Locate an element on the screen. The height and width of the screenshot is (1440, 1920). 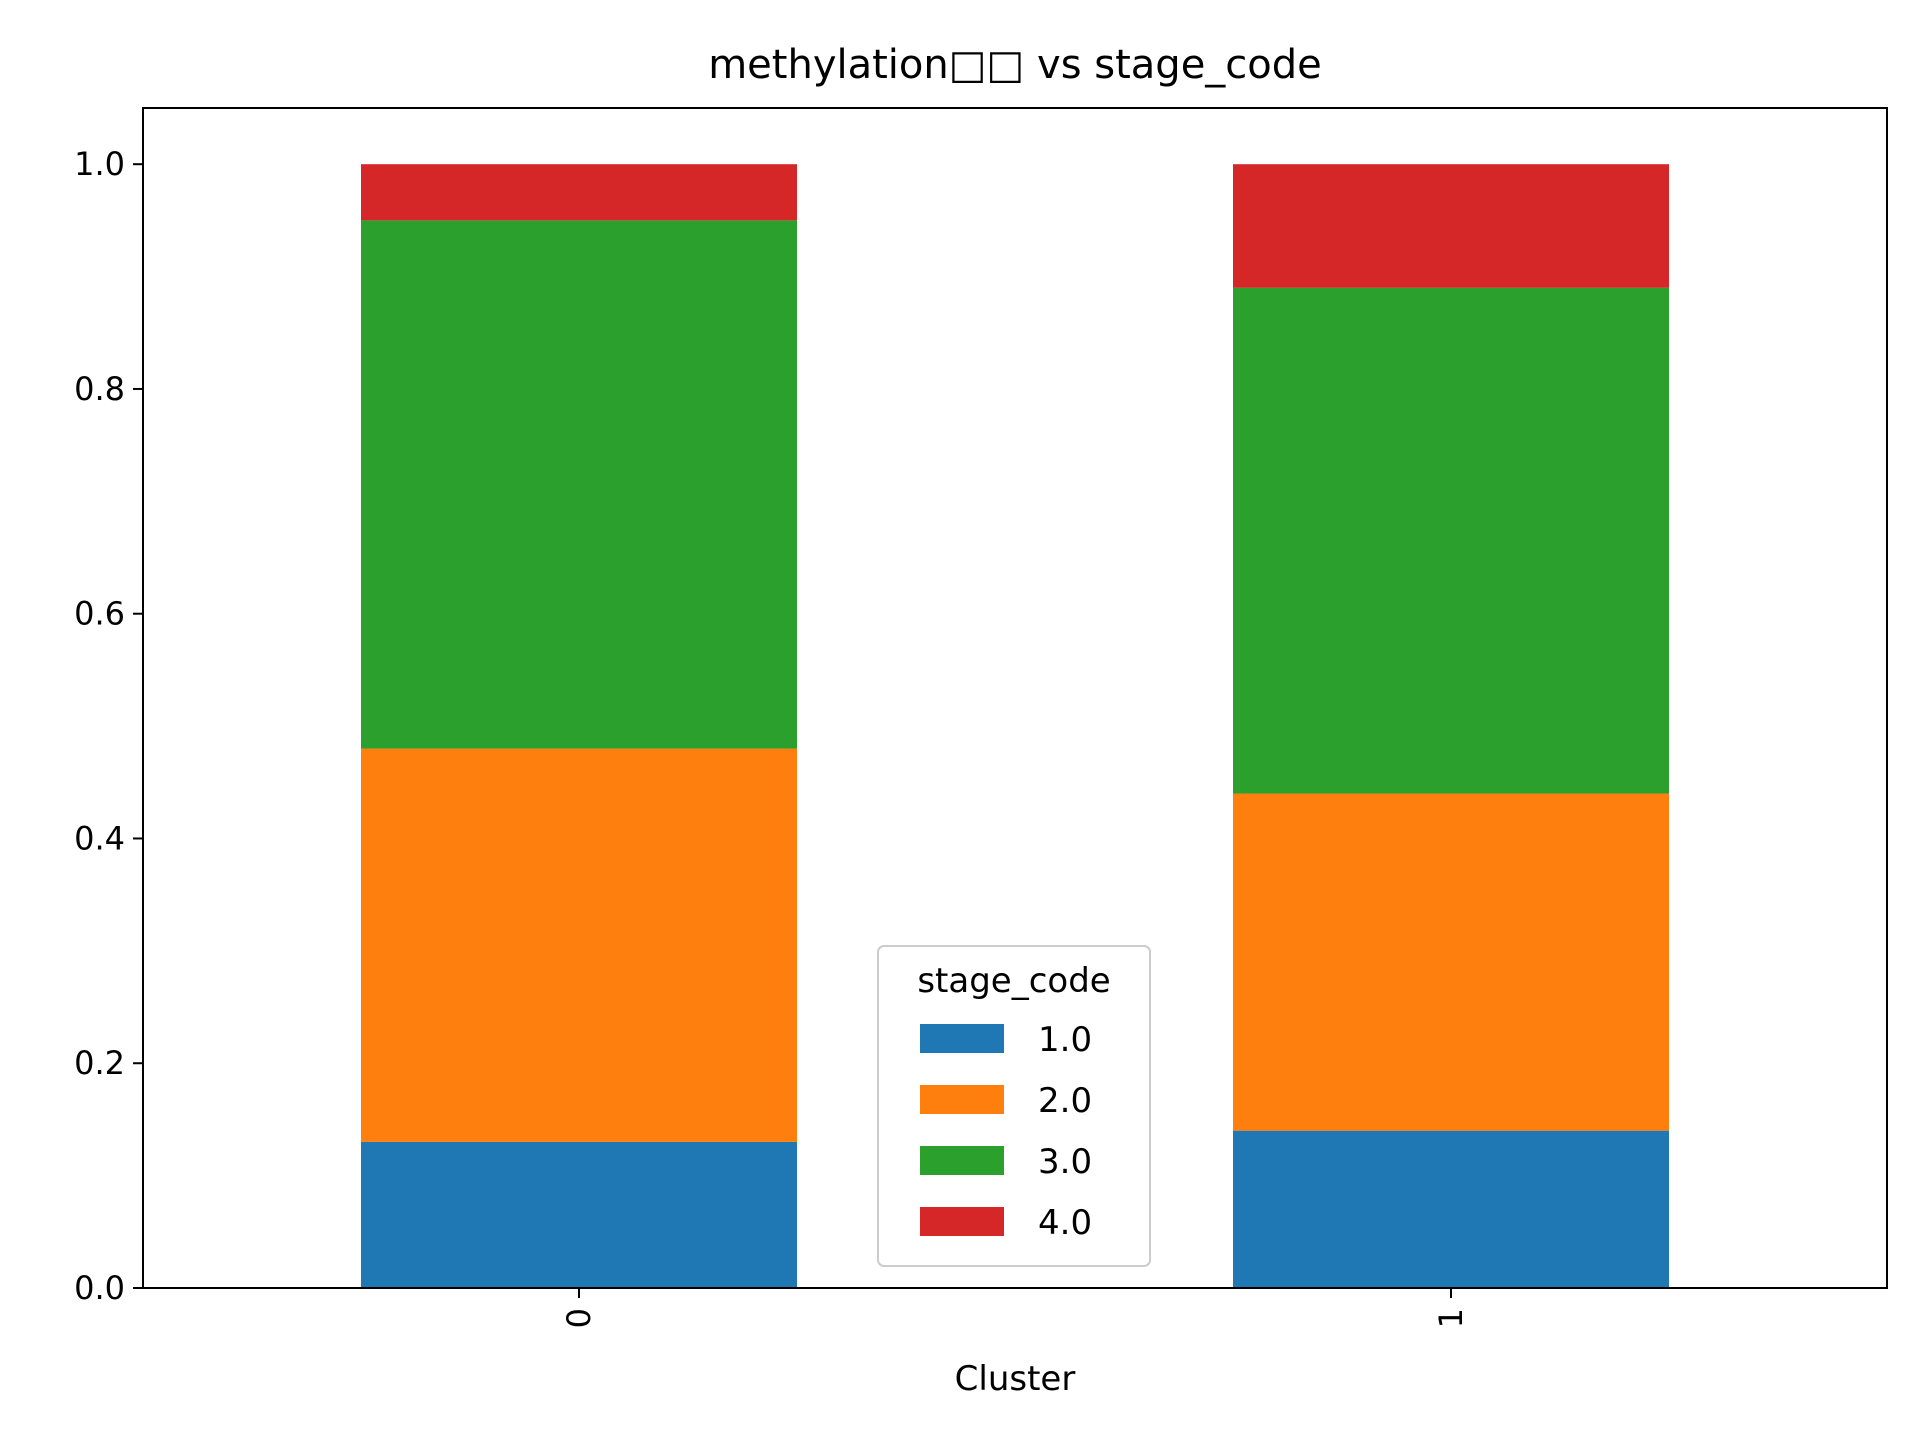
y-axis: 0.0 0.2 0.4 0.6 0.8 1.0 is located at coordinates (108, 726).